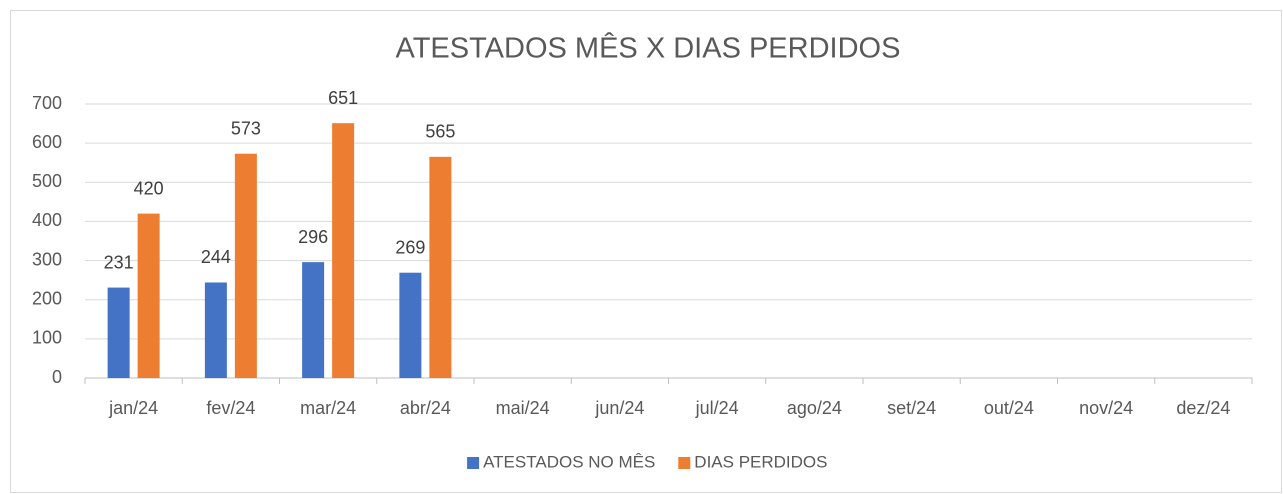  What do you see at coordinates (911, 408) in the screenshot?
I see `x-tick-label: set/24` at bounding box center [911, 408].